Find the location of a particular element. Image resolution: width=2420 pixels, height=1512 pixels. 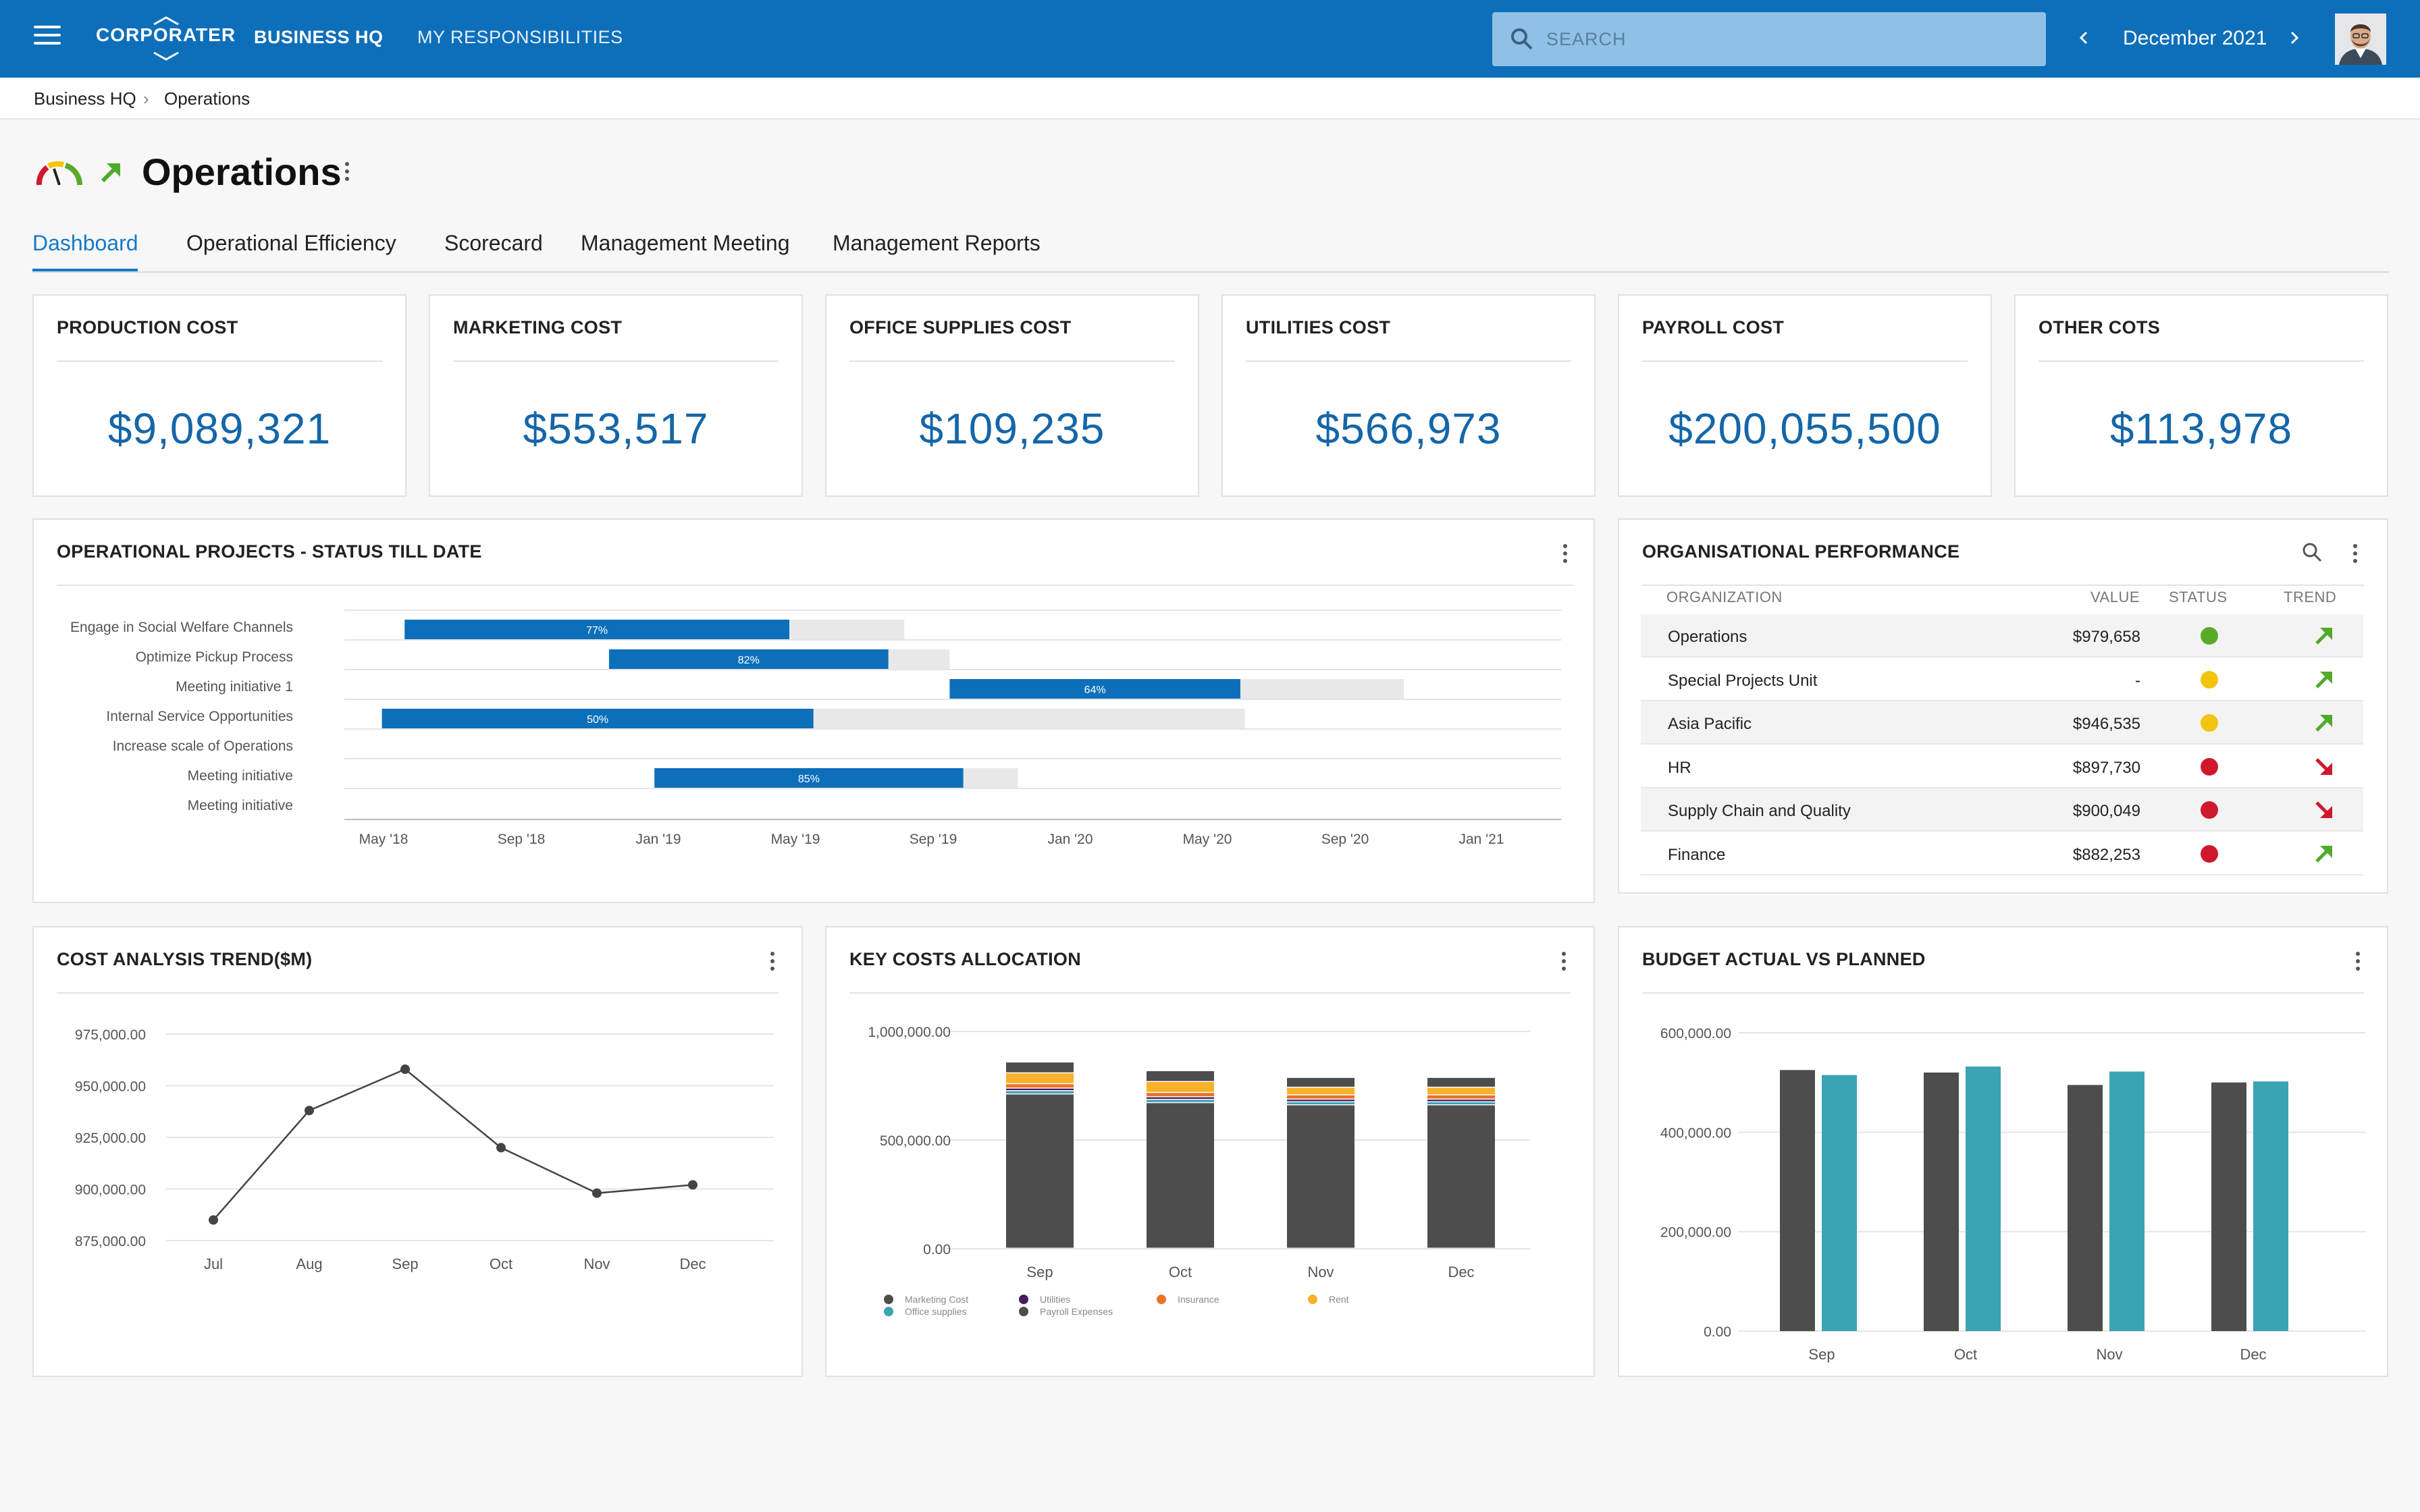

user-avatar is located at coordinates (2360, 39).